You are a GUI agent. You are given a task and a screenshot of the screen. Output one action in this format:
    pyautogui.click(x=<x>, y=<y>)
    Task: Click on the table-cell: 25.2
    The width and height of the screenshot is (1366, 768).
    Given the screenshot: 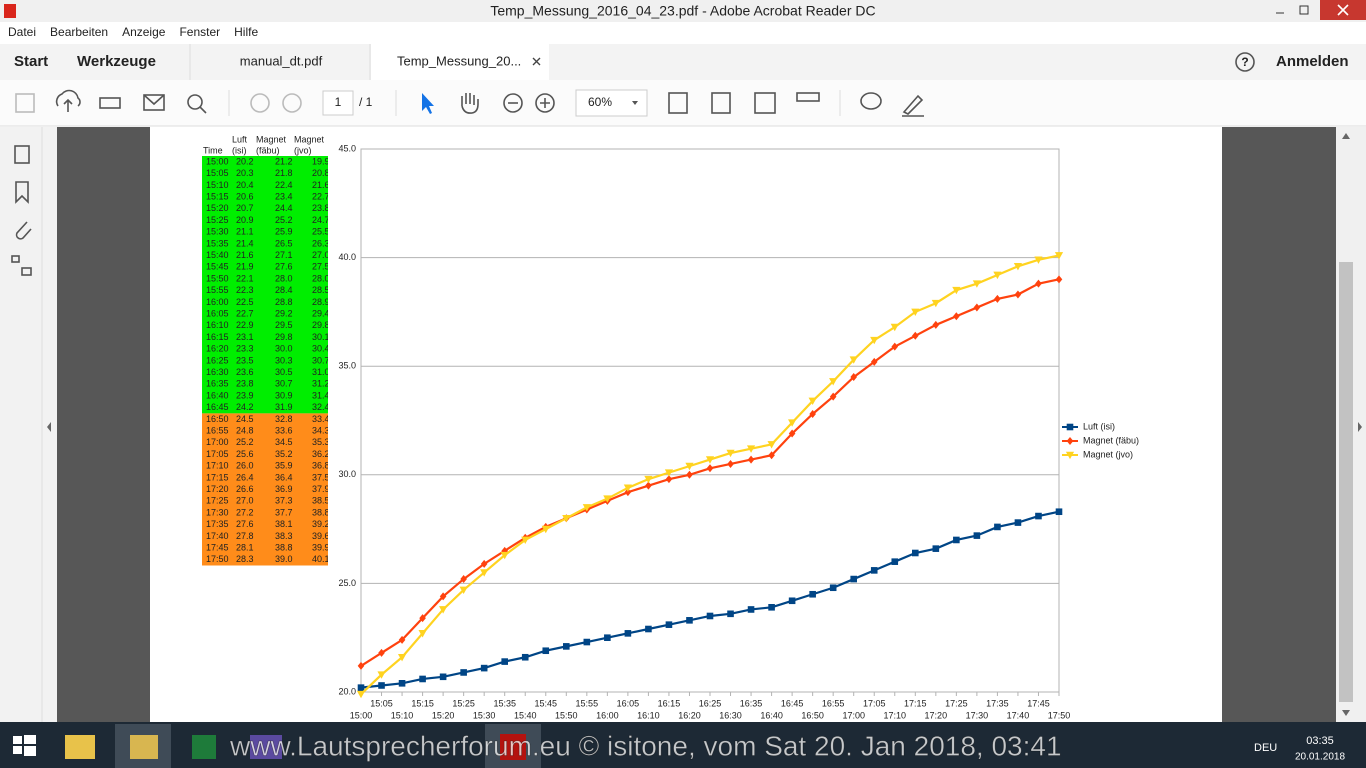 What is the action you would take?
    pyautogui.click(x=245, y=442)
    